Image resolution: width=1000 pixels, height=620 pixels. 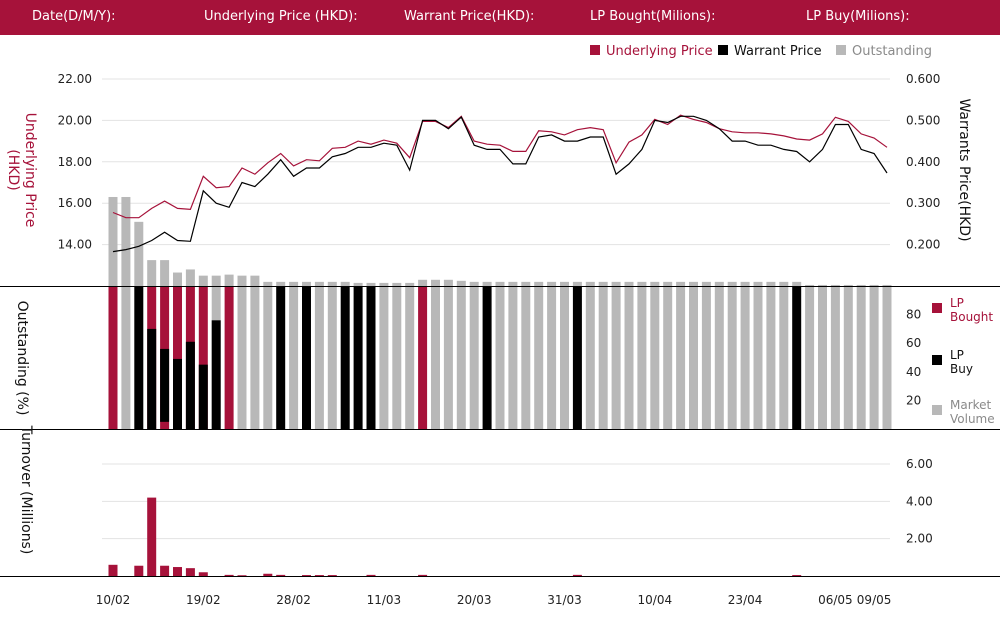 I want to click on legend-swatch, so click(x=841, y=50).